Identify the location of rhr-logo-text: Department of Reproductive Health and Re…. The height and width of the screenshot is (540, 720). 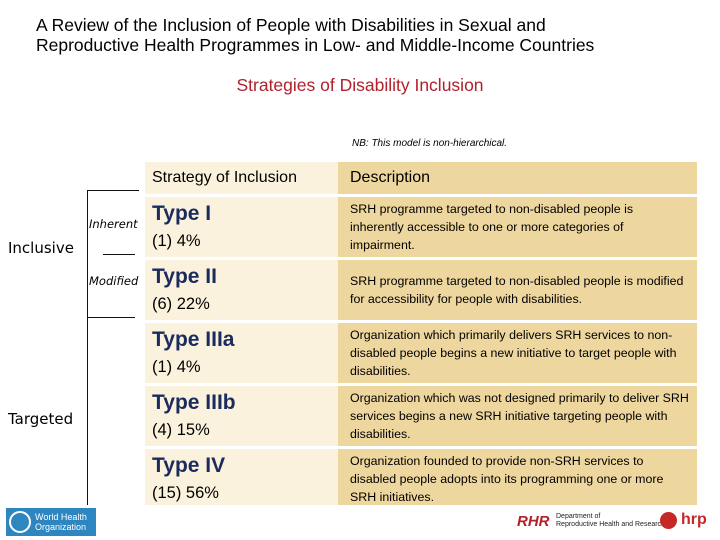
(610, 521).